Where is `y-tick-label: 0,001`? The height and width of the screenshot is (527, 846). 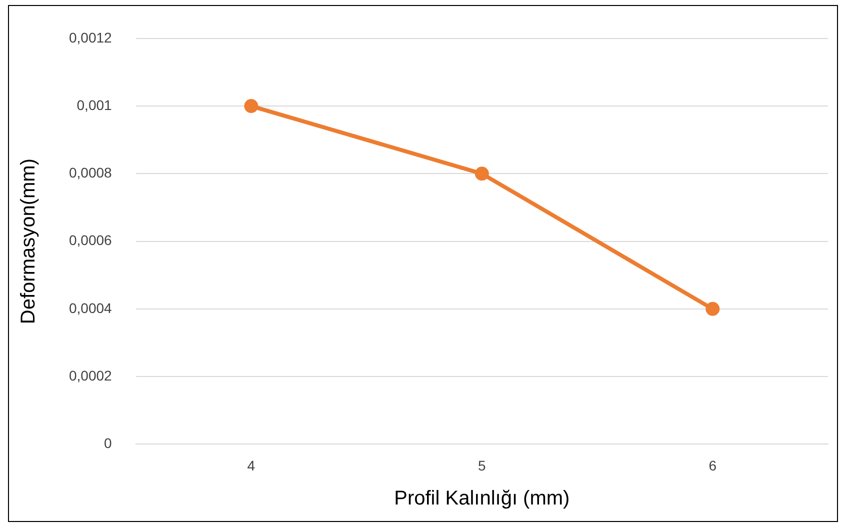
y-tick-label: 0,001 is located at coordinates (94, 104).